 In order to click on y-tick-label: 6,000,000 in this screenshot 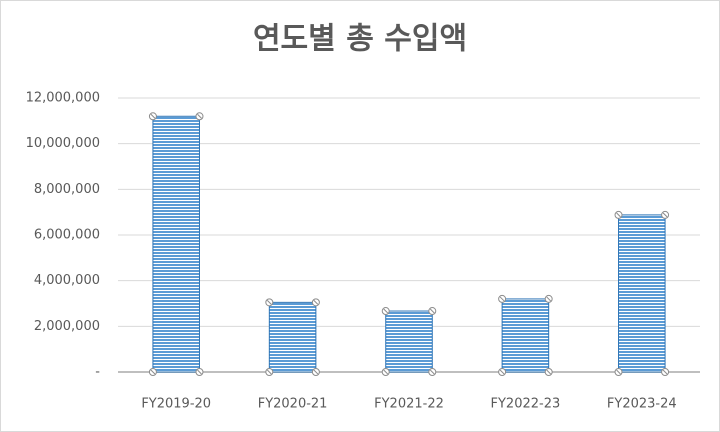, I will do `click(67, 235)`.